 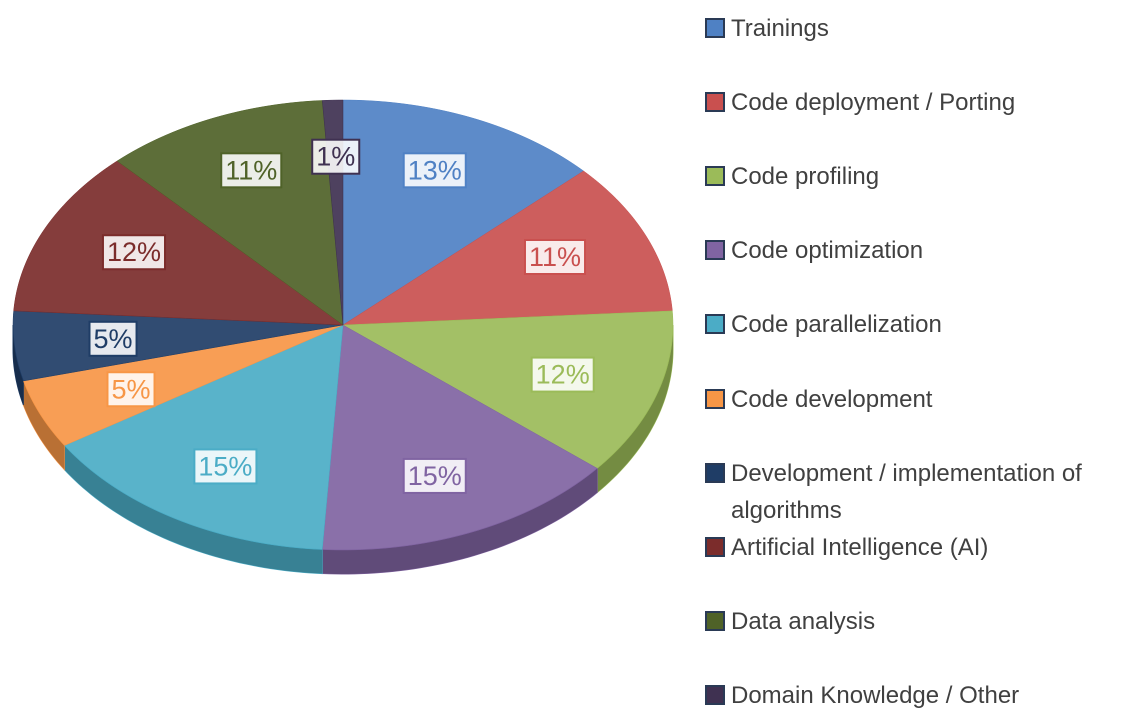 I want to click on legend-label: Code deployment / Porting, so click(x=873, y=103).